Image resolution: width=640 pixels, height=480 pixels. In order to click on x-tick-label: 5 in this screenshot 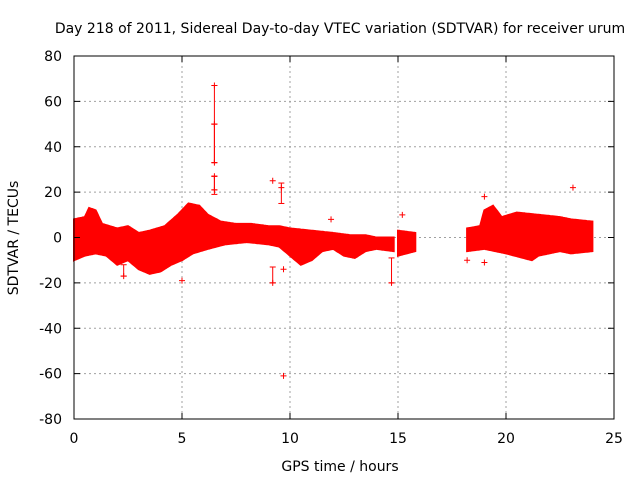, I will do `click(182, 439)`.